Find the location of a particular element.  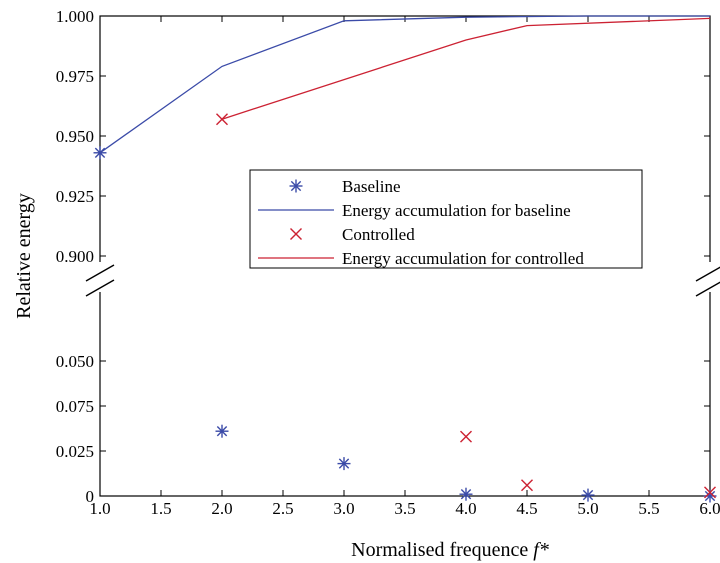

y-tick-label: 1.000 is located at coordinates (75, 16).